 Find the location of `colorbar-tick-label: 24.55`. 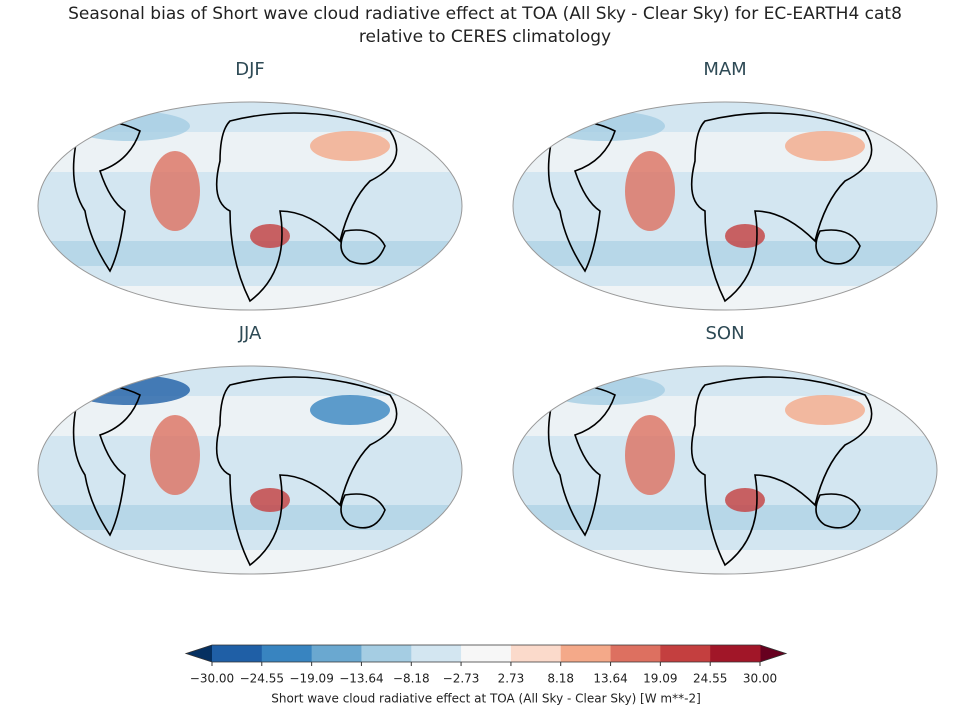

colorbar-tick-label: 24.55 is located at coordinates (710, 679).